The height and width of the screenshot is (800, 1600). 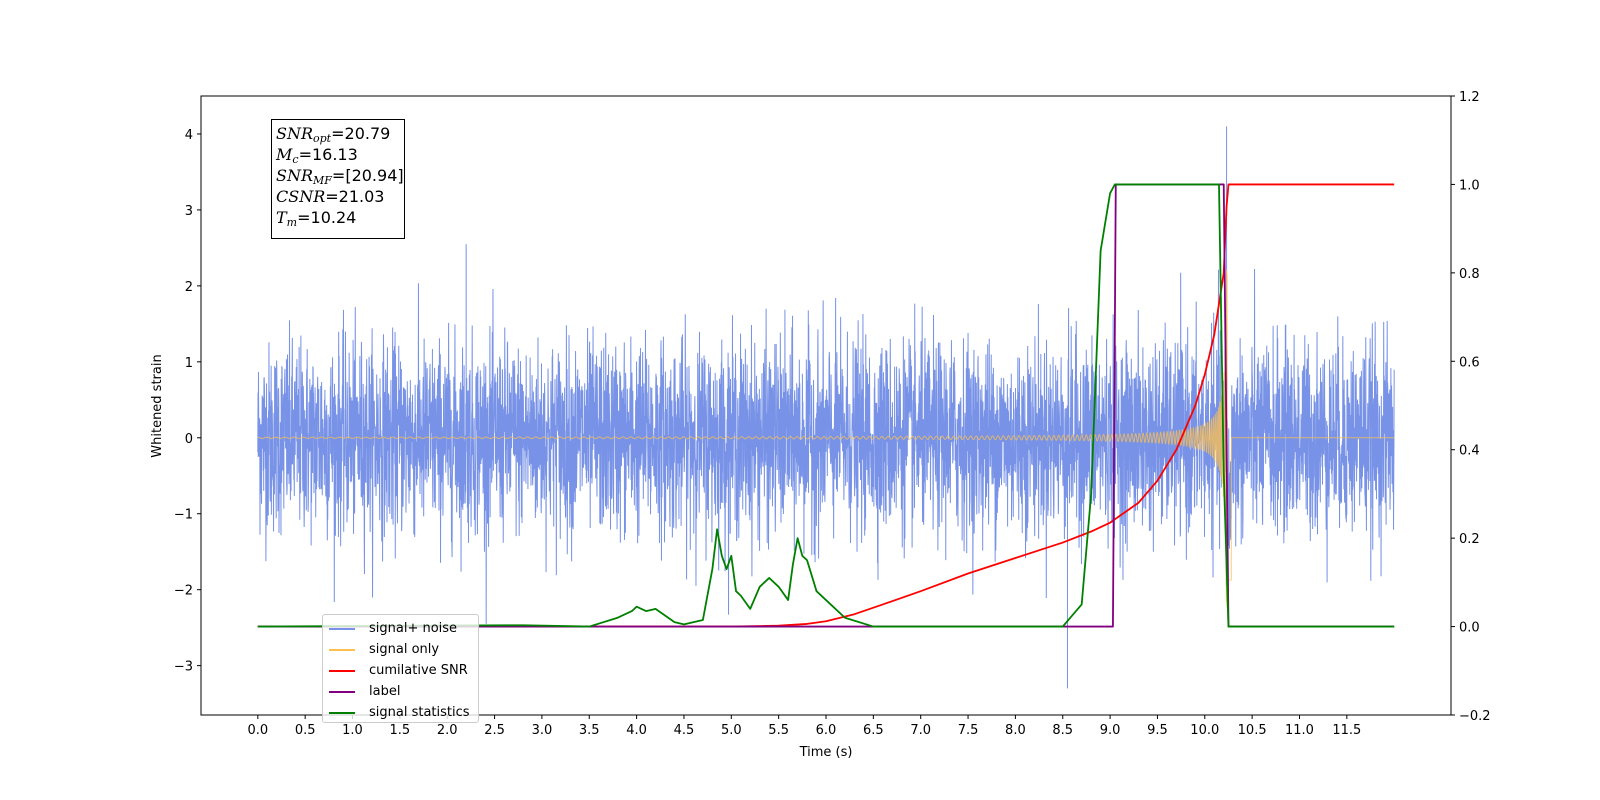 I want to click on y-left-tick-label: 2, so click(x=189, y=287).